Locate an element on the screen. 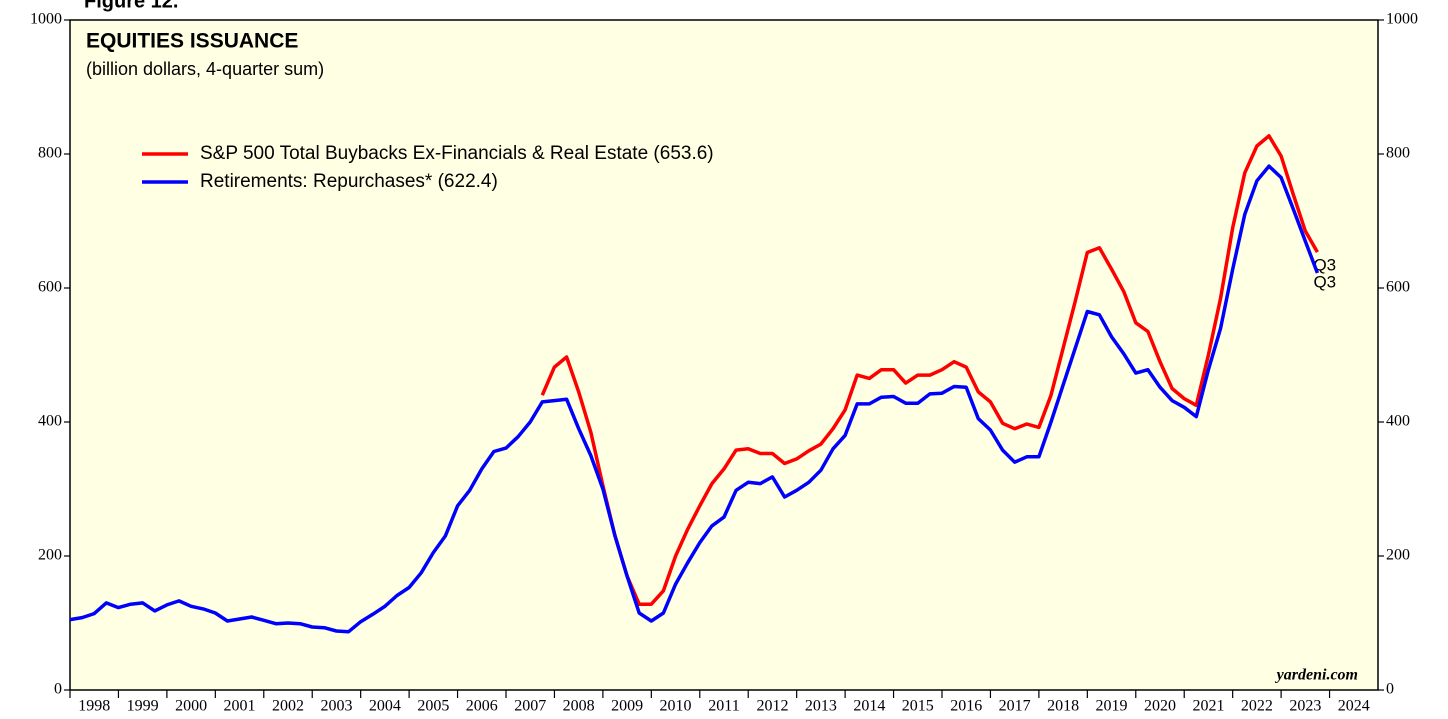 Image resolution: width=1448 pixels, height=719 pixels. x-tick-label: 2016 is located at coordinates (966, 706).